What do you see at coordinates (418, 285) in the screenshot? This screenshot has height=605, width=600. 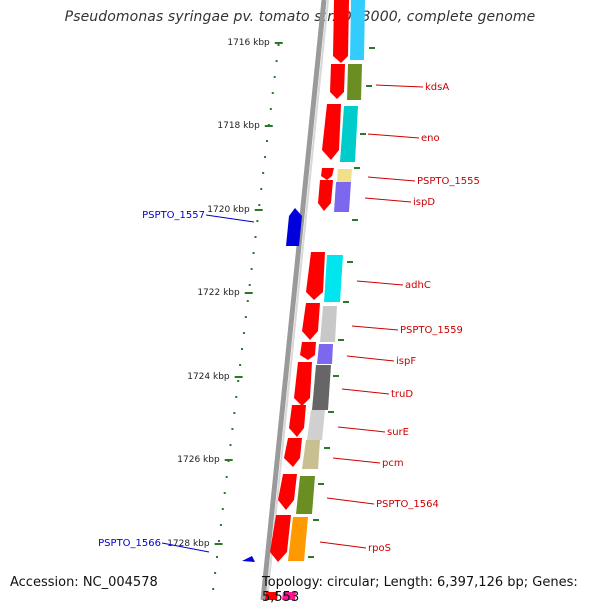 I see `gene-label: adhC` at bounding box center [418, 285].